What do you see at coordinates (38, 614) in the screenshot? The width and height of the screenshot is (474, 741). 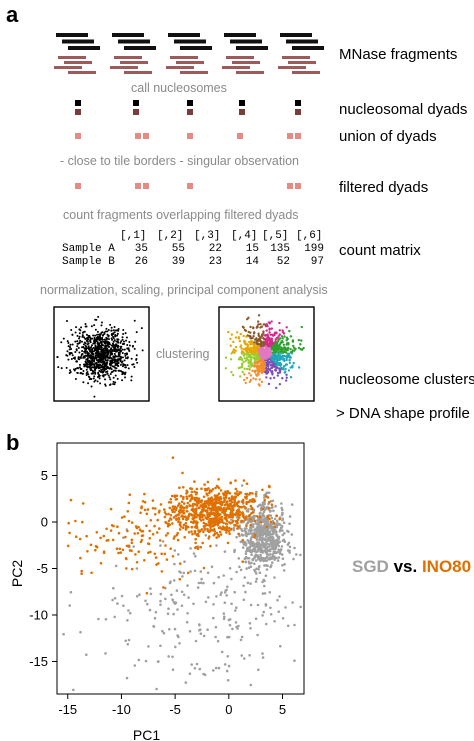 I see `y-tick-label: -10` at bounding box center [38, 614].